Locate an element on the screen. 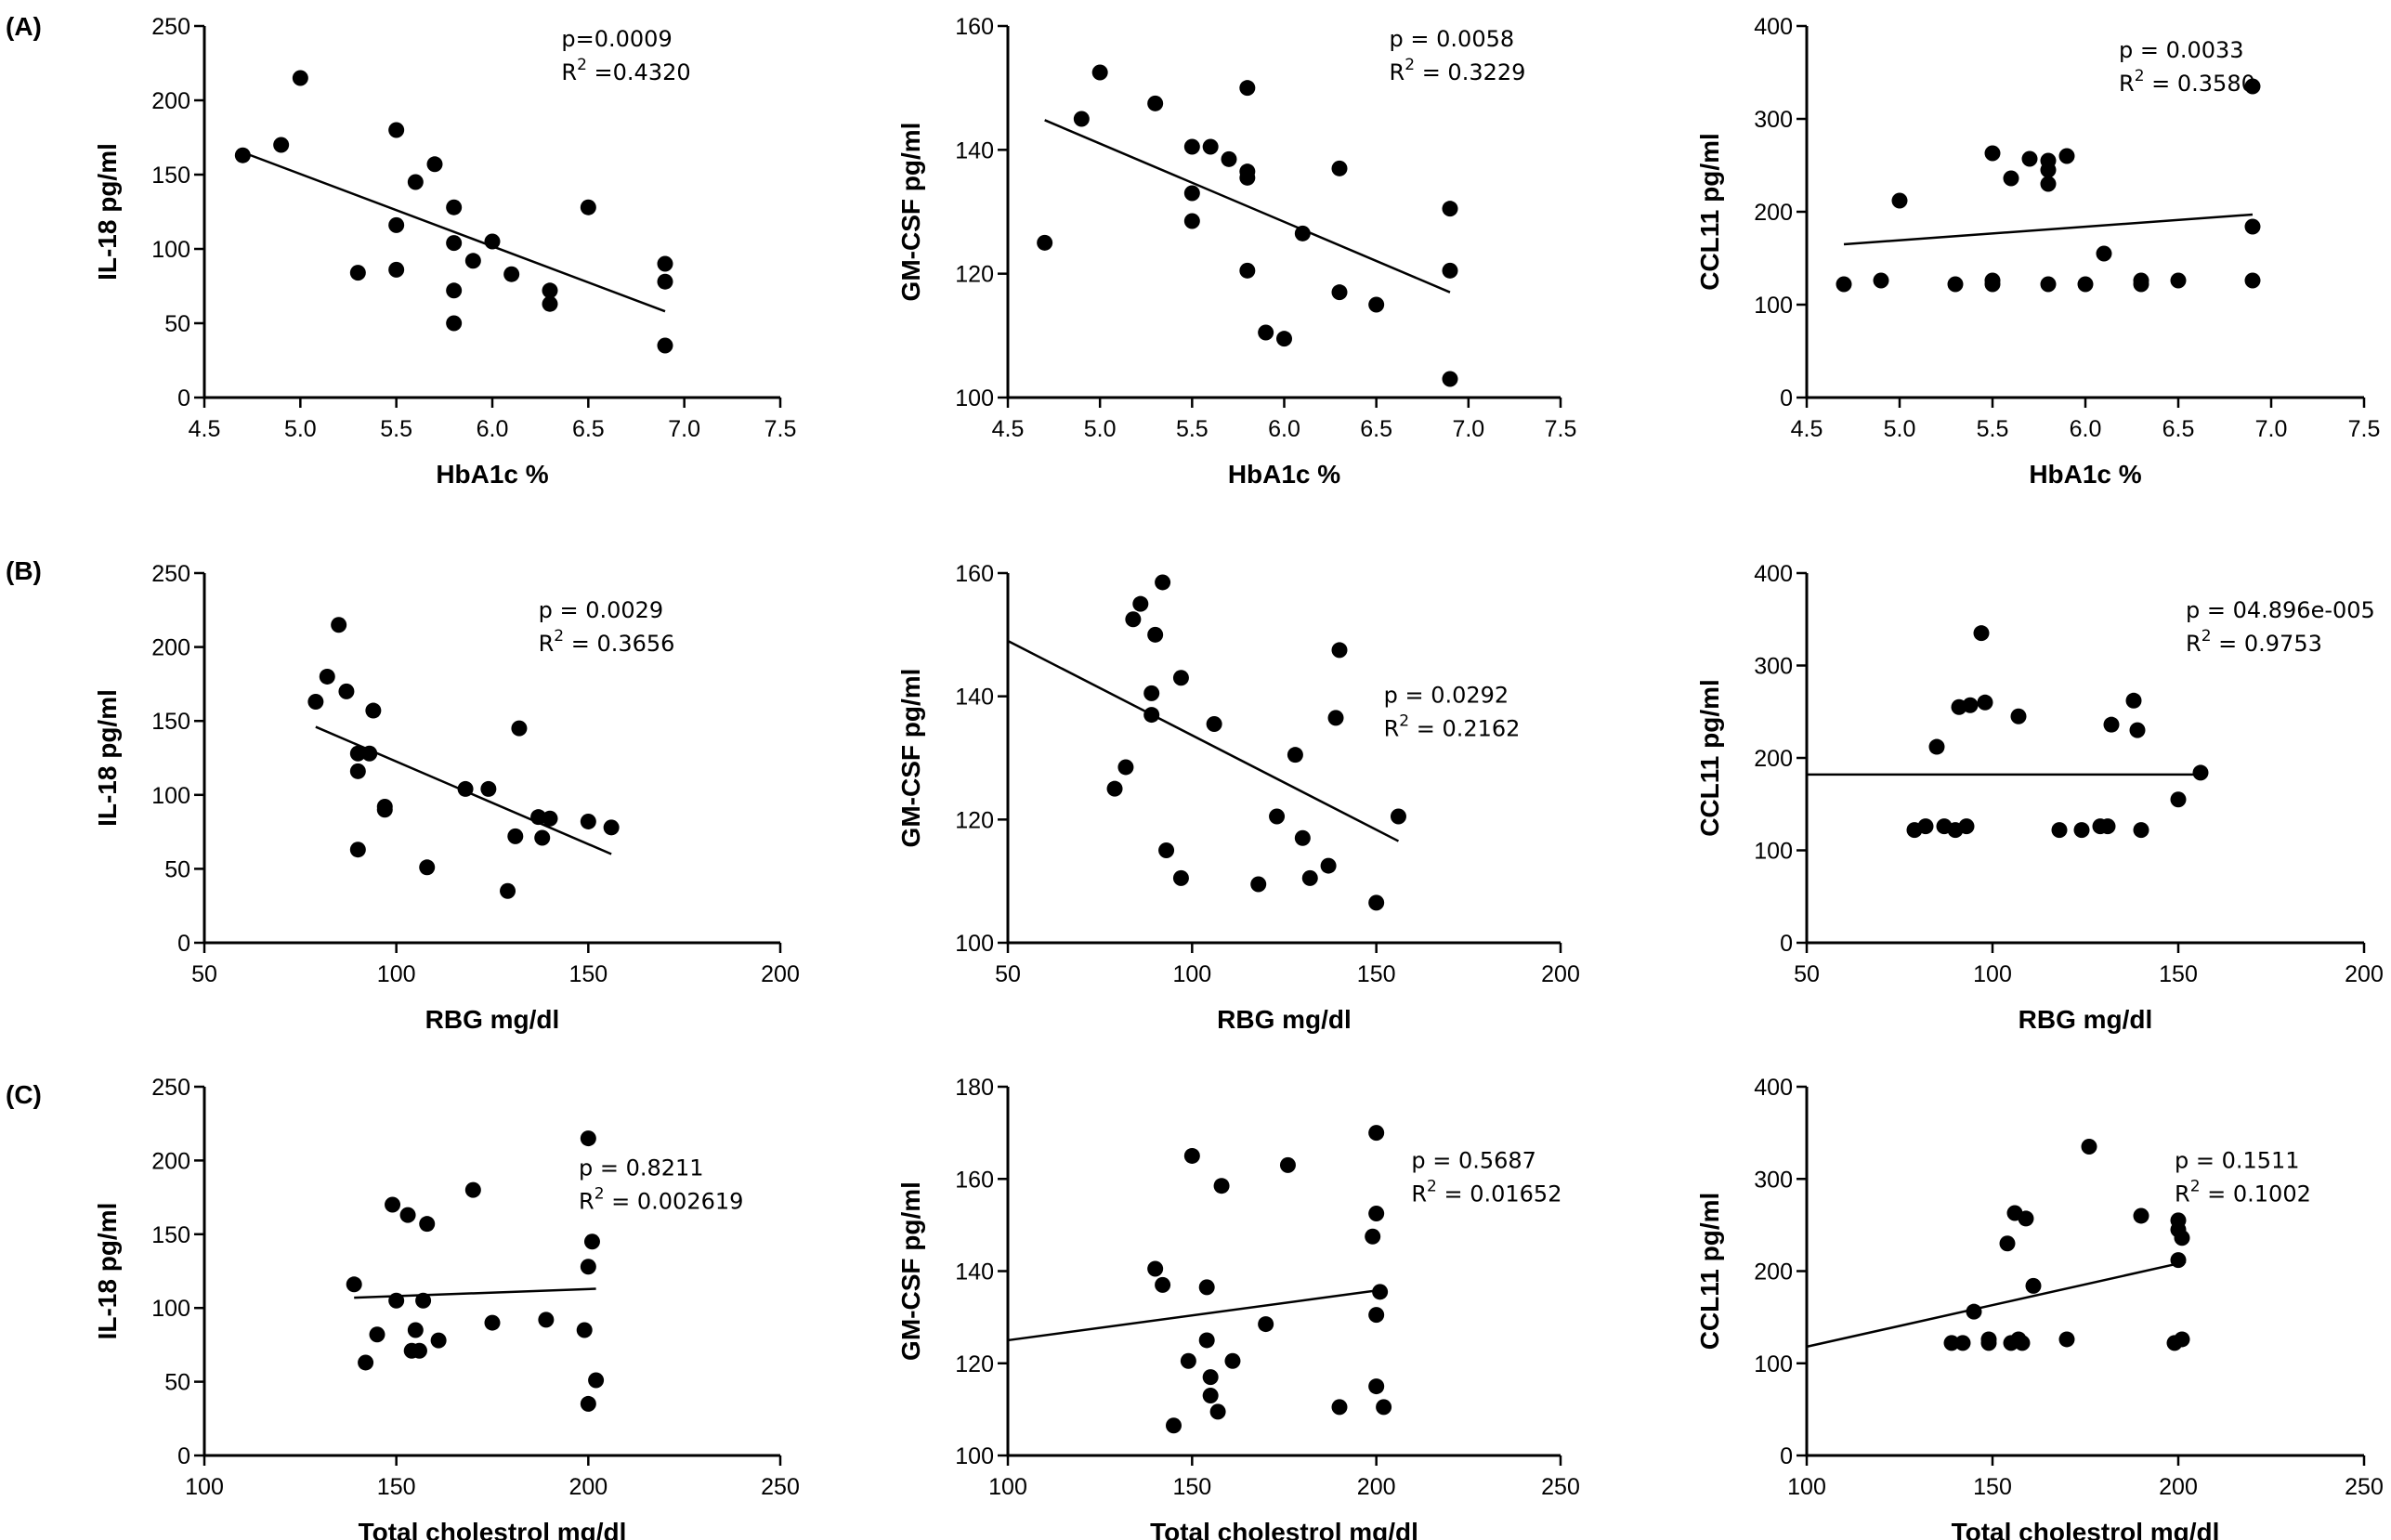 This screenshot has height=1540, width=2391. x-tick-label: 4.5 is located at coordinates (1807, 429).